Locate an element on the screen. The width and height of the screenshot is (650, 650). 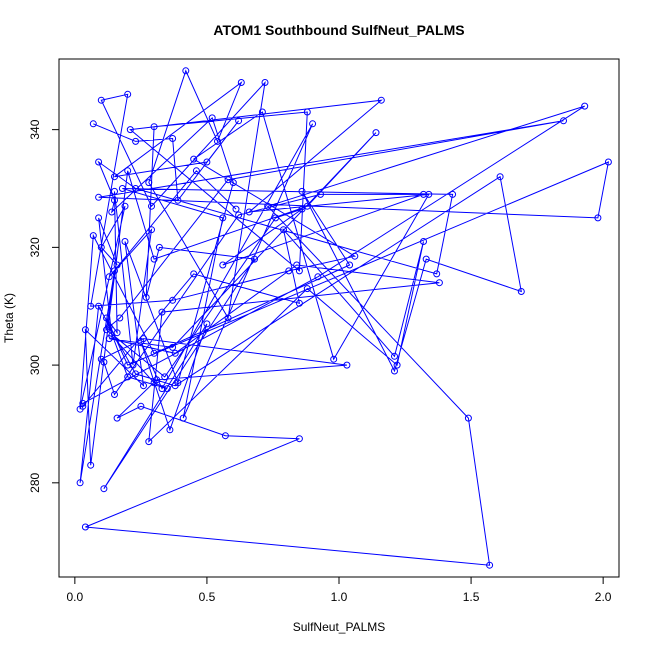
y-tick-label: 320 is located at coordinates (35, 247).